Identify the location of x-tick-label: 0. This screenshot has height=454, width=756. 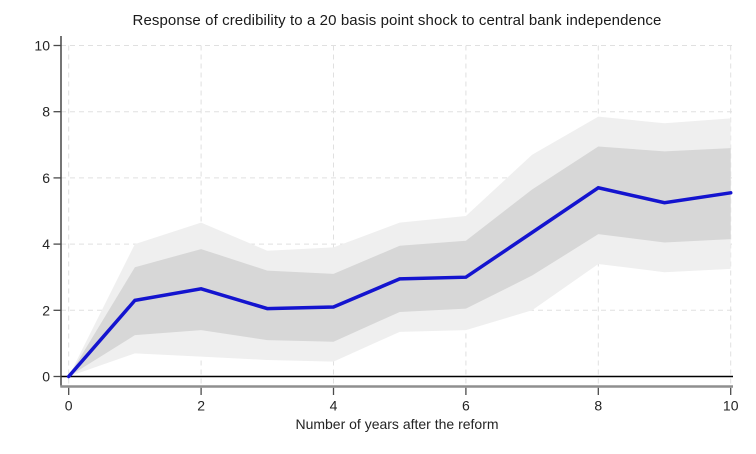
(69, 406).